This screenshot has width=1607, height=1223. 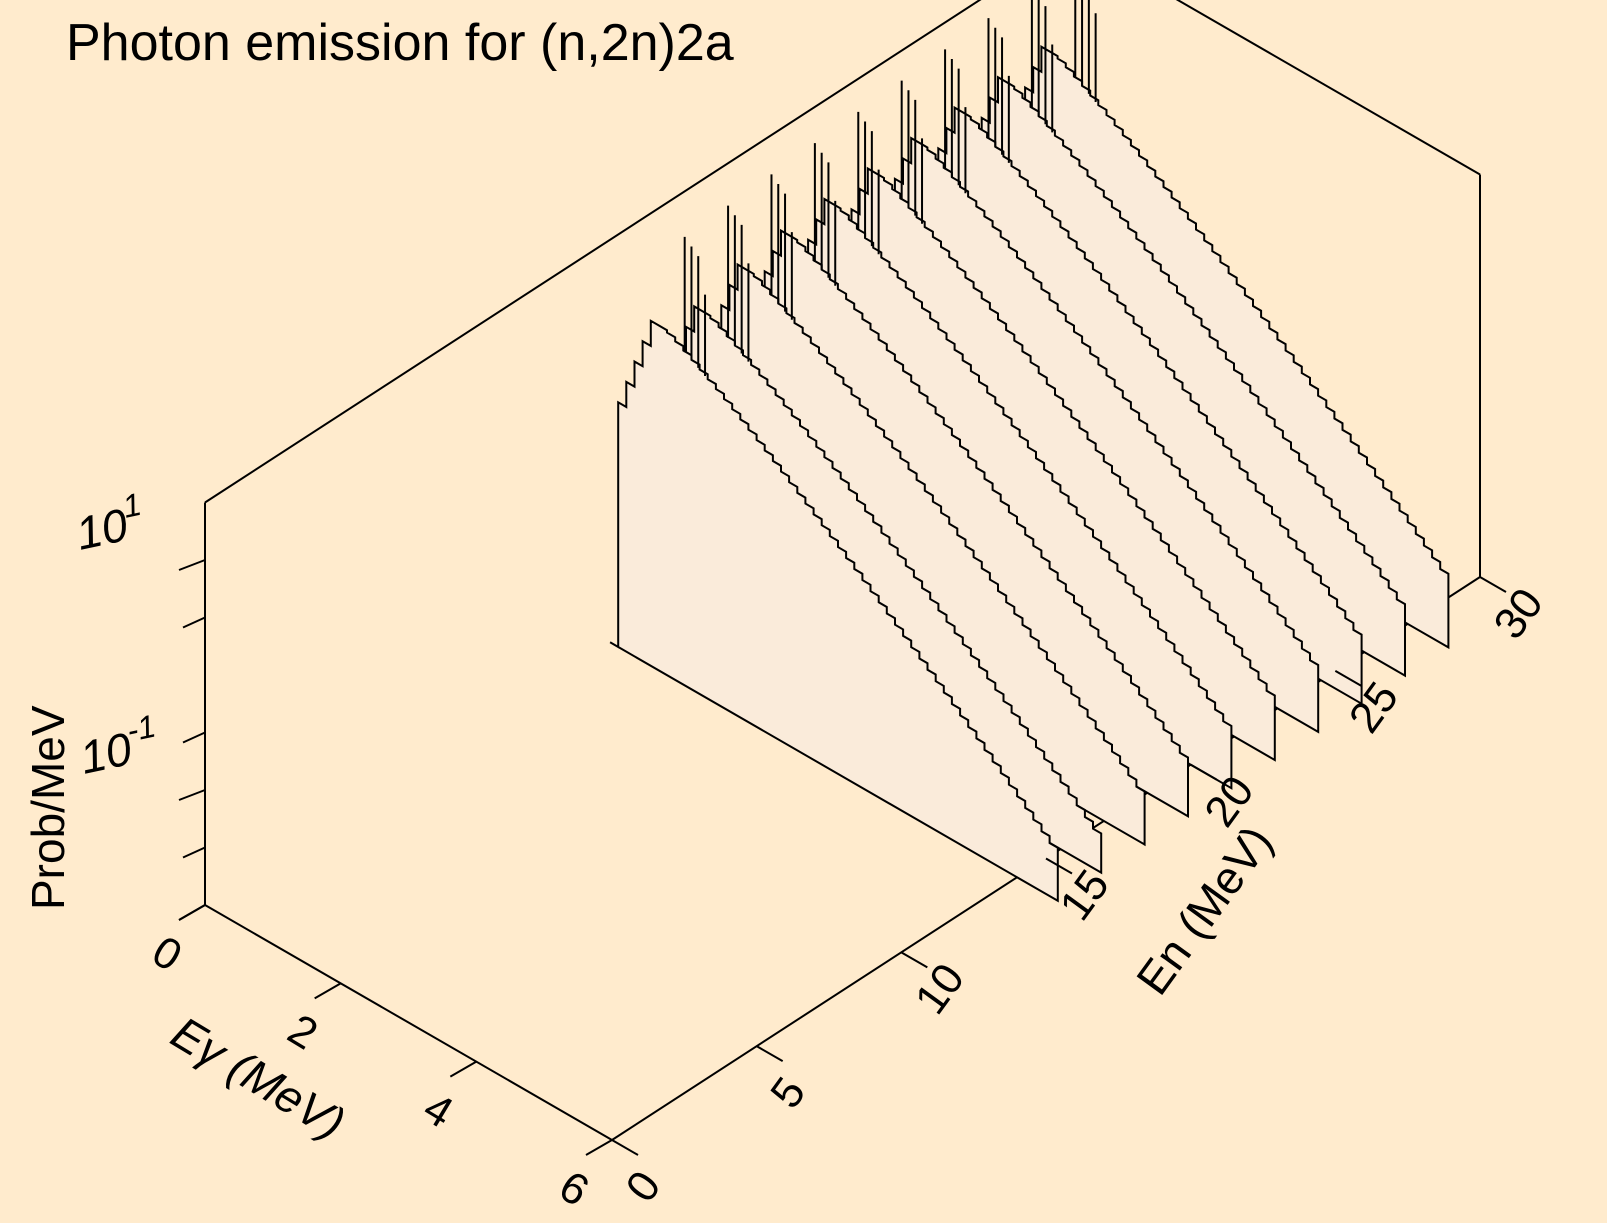 I want to click on slice-area-En-27.5, so click(x=1224, y=347).